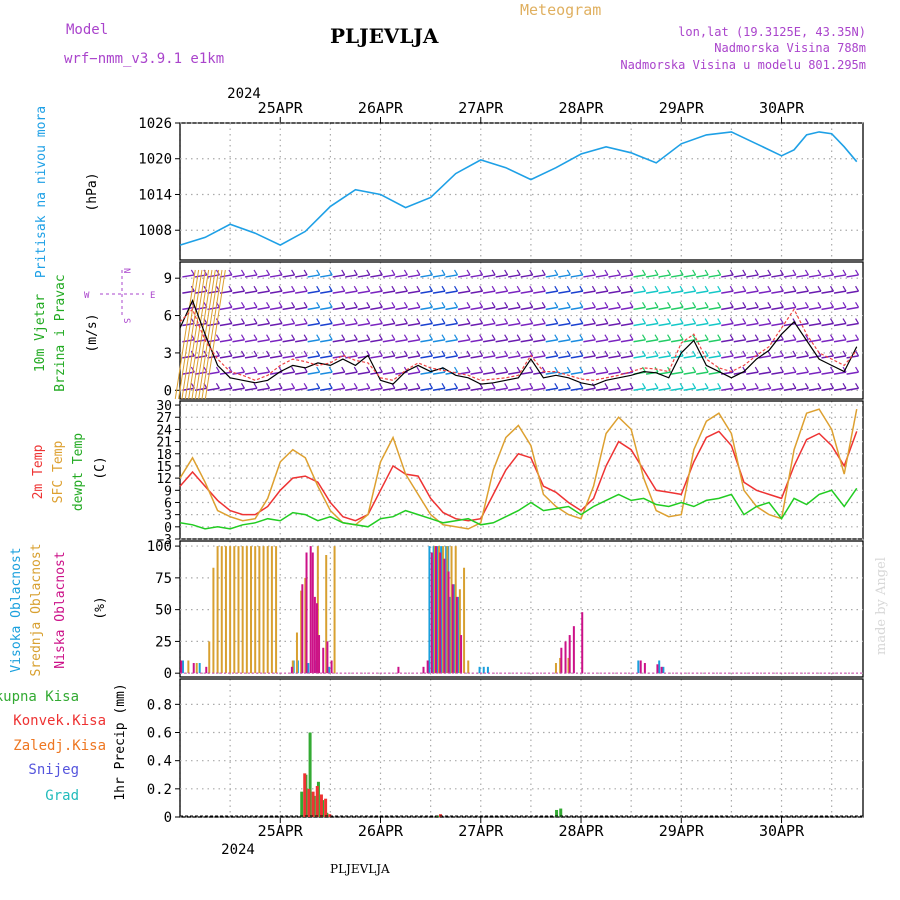 The image size is (900, 900). Describe the element at coordinates (682, 831) in the screenshot. I see `bottom-day-label: 29APR` at that location.